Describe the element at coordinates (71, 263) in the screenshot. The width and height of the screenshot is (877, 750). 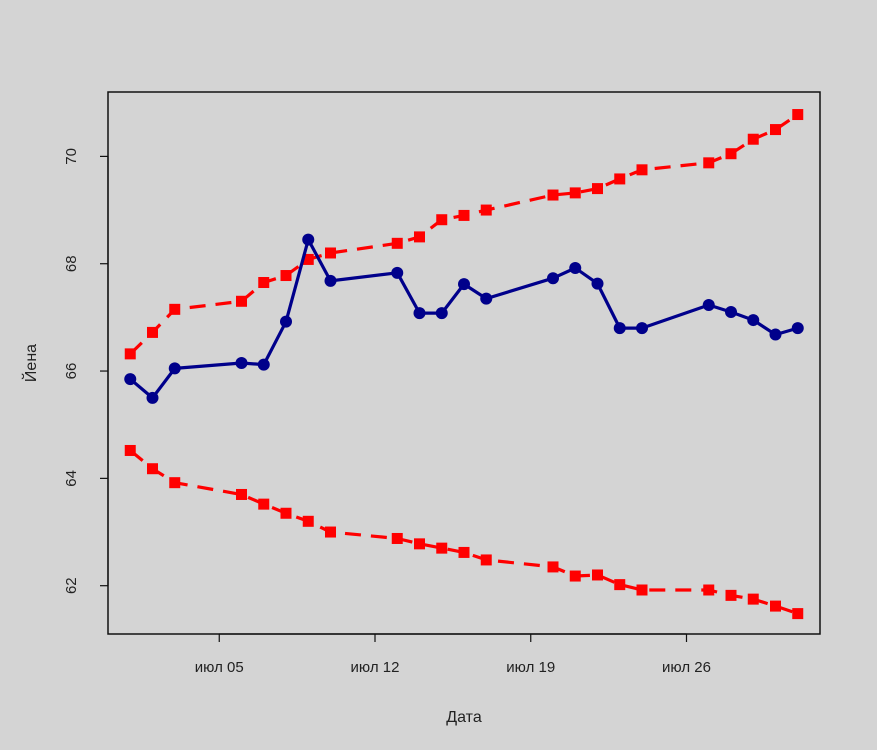
I see `y-tick-label: 68` at that location.